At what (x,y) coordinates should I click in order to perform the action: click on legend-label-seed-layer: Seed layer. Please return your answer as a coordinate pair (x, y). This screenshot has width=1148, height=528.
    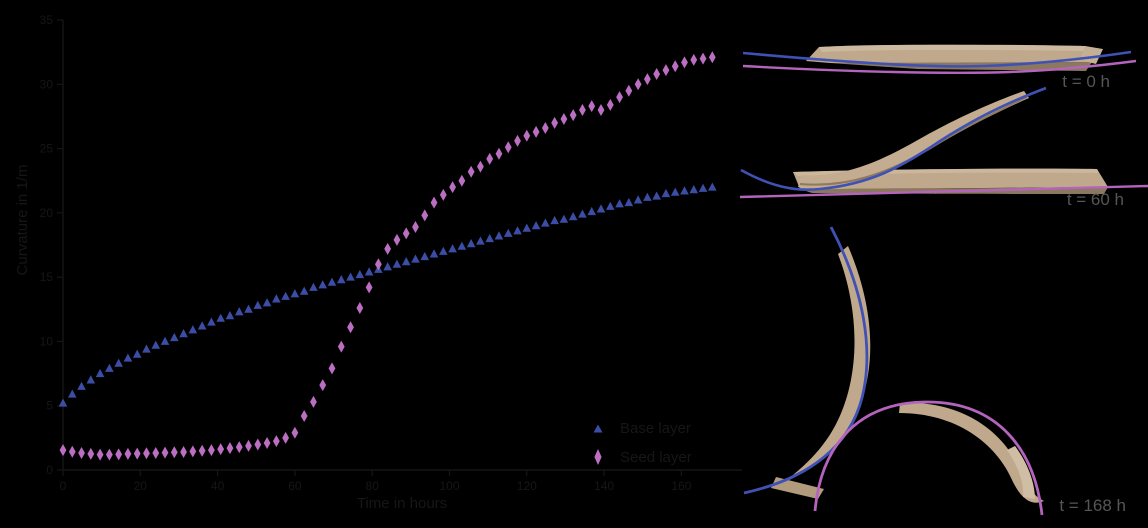
    Looking at the image, I should click on (656, 457).